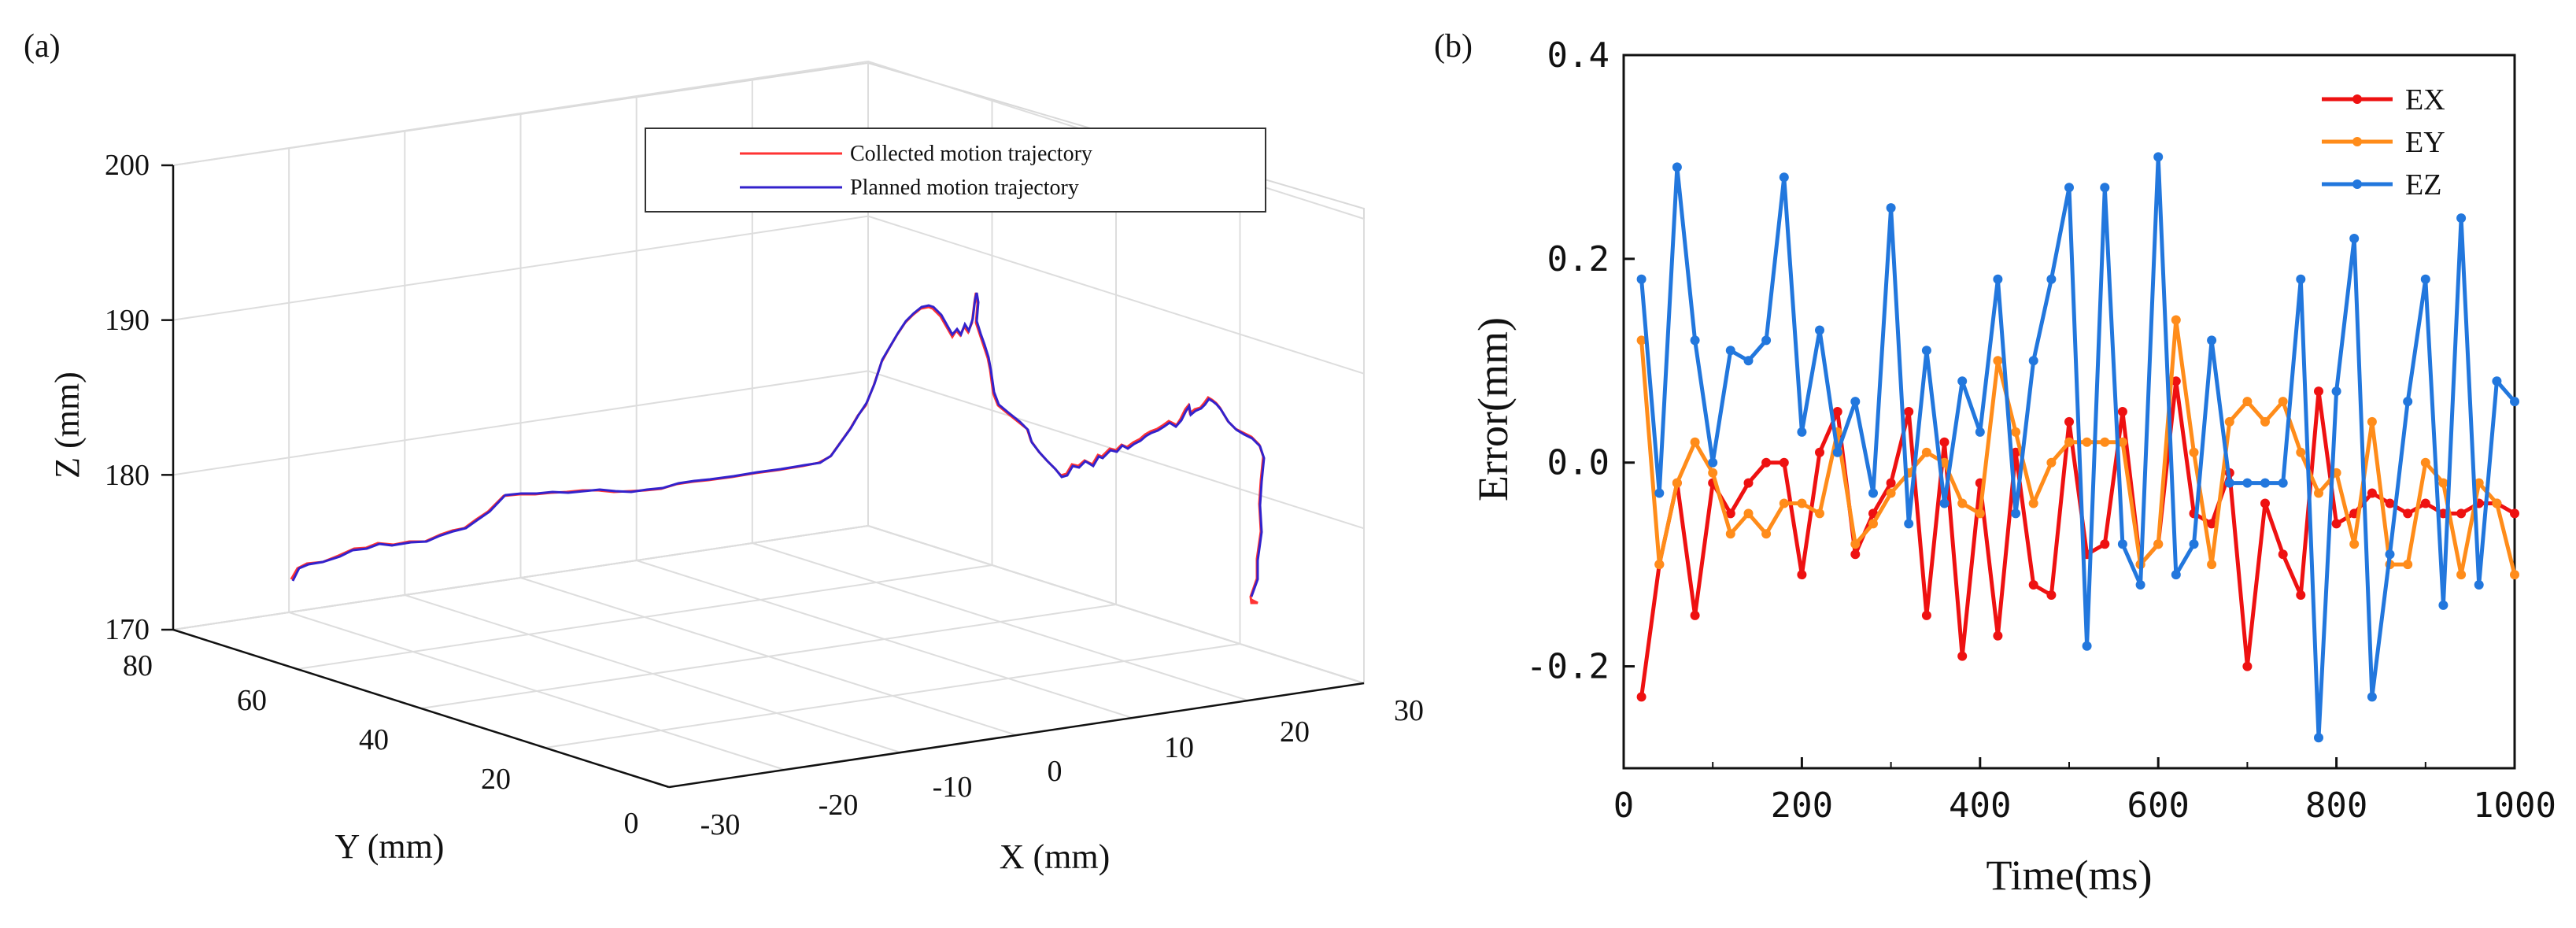 The image size is (2576, 928). Describe the element at coordinates (2383, 142) in the screenshot. I see `panel-b-legend: EX EY EZ` at that location.